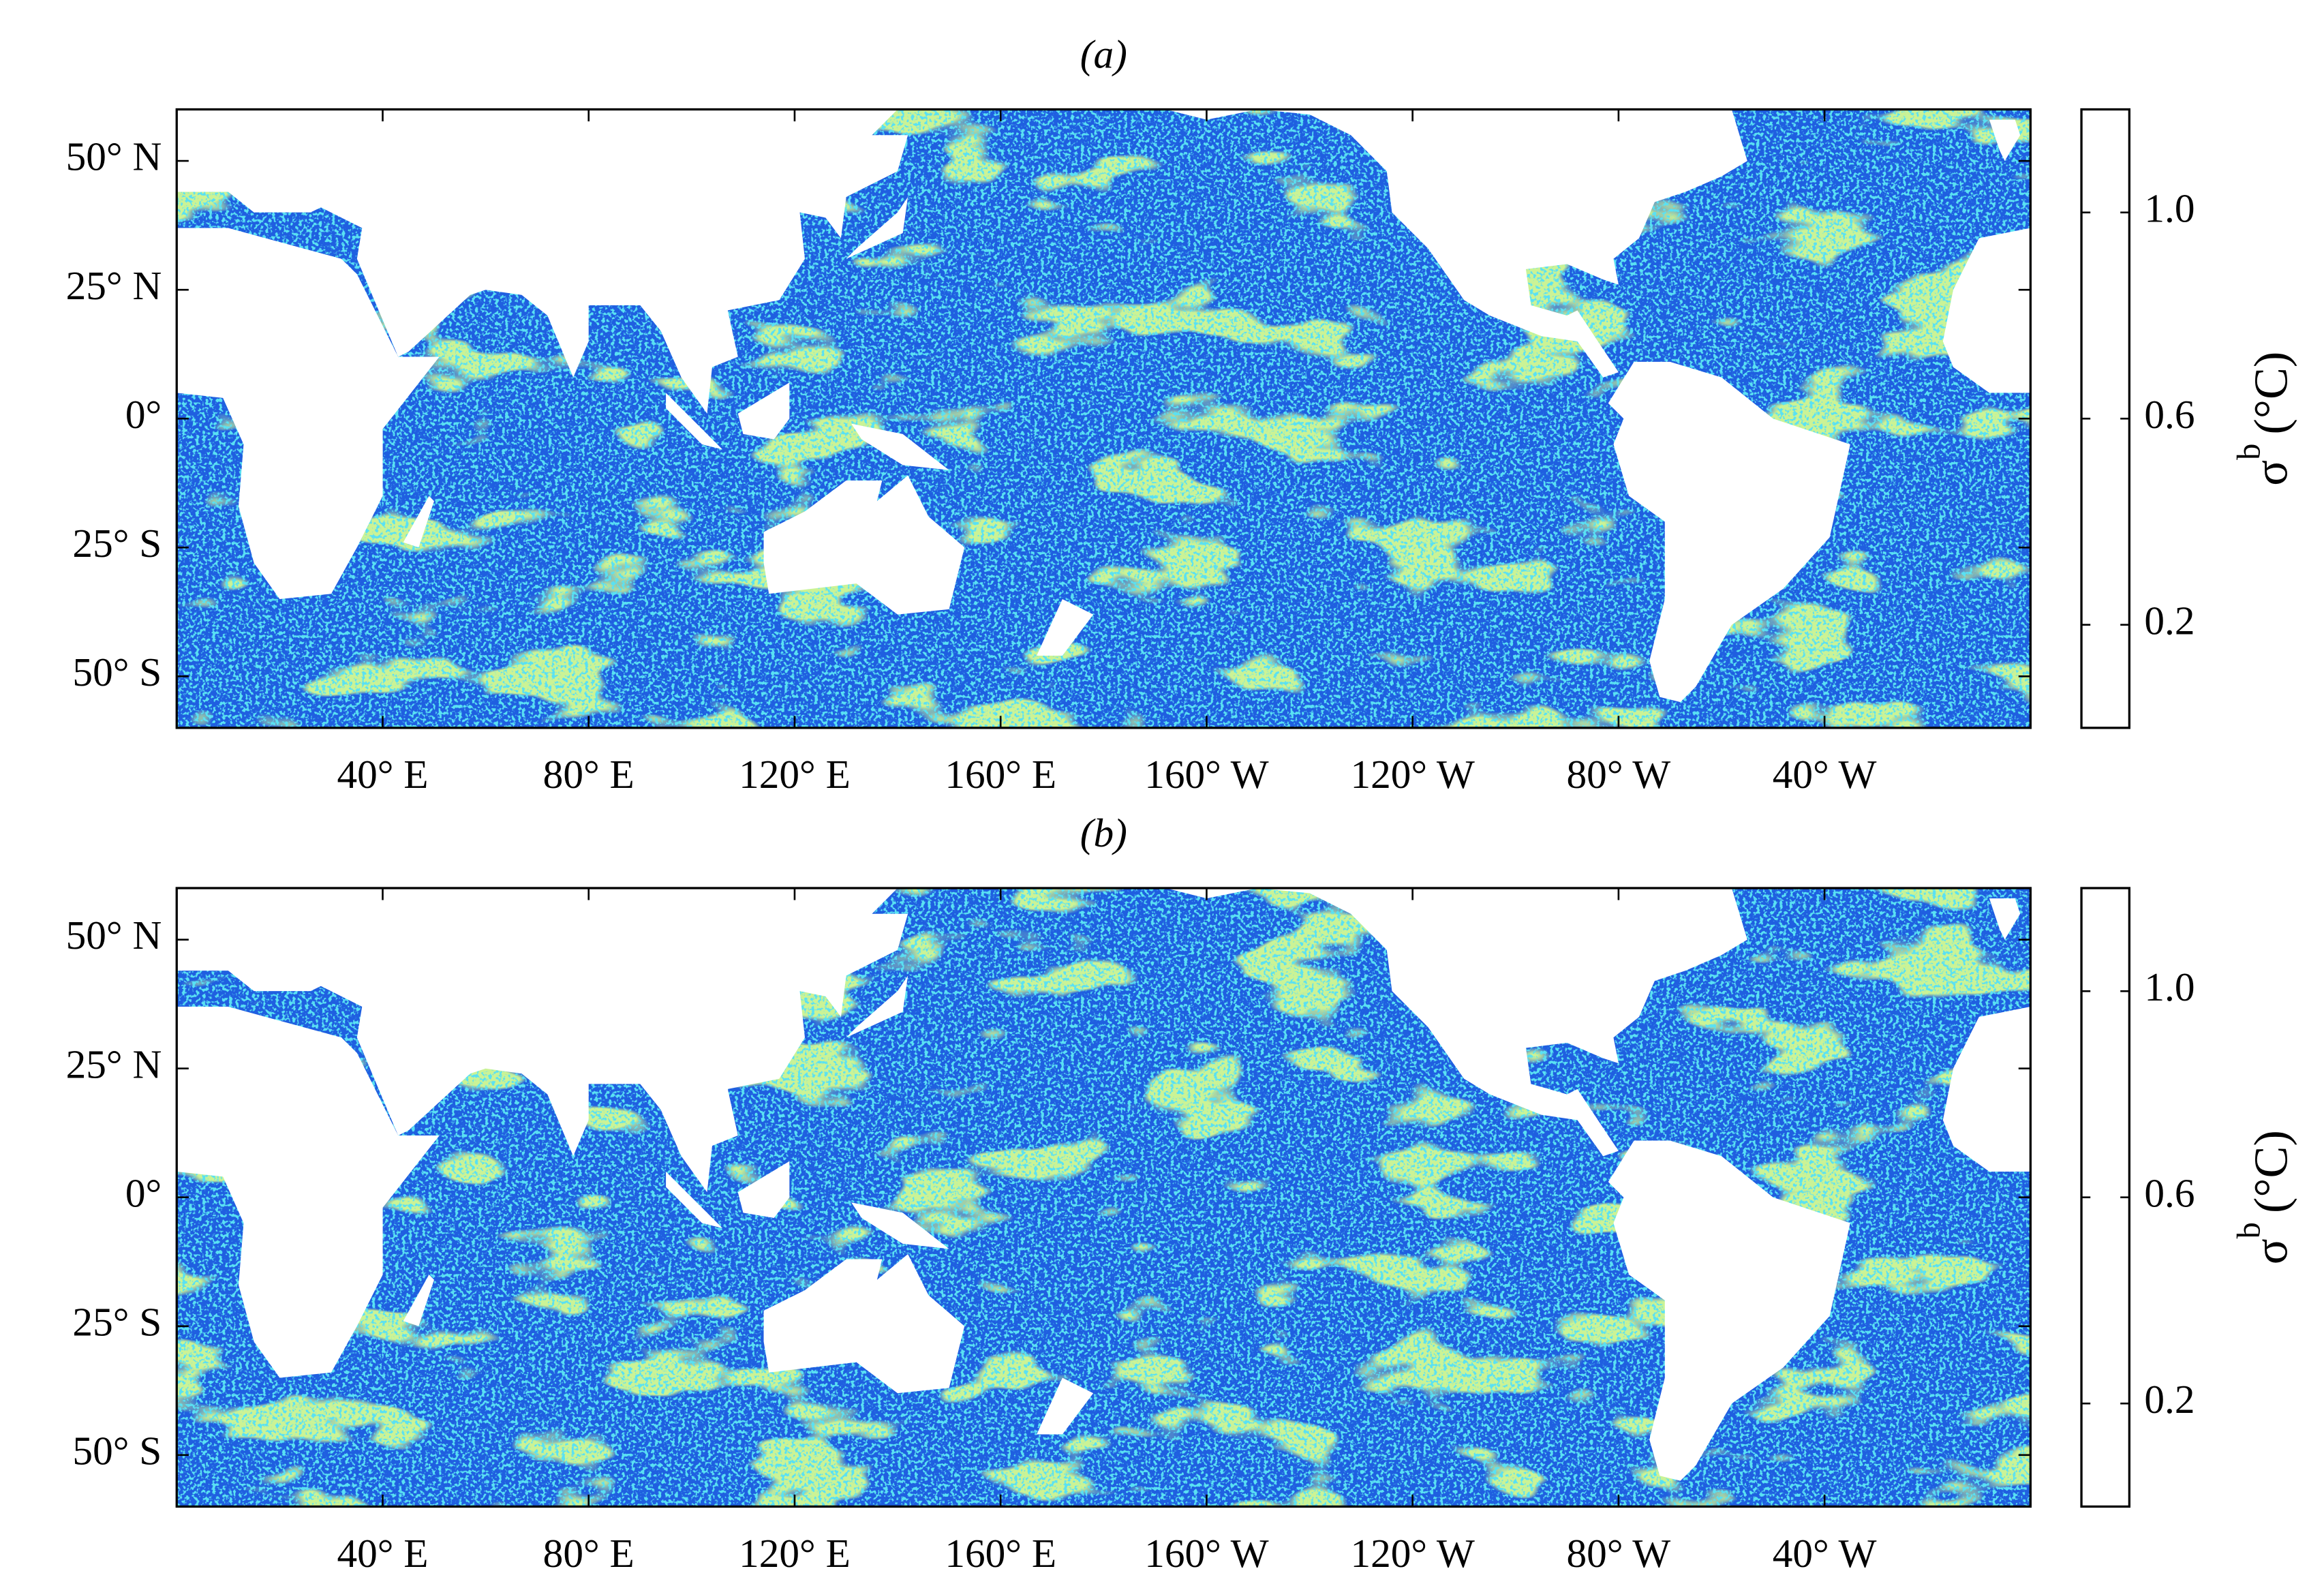 This screenshot has height=1586, width=2324. Describe the element at coordinates (1103, 832) in the screenshot. I see `panel-title: (b)` at that location.